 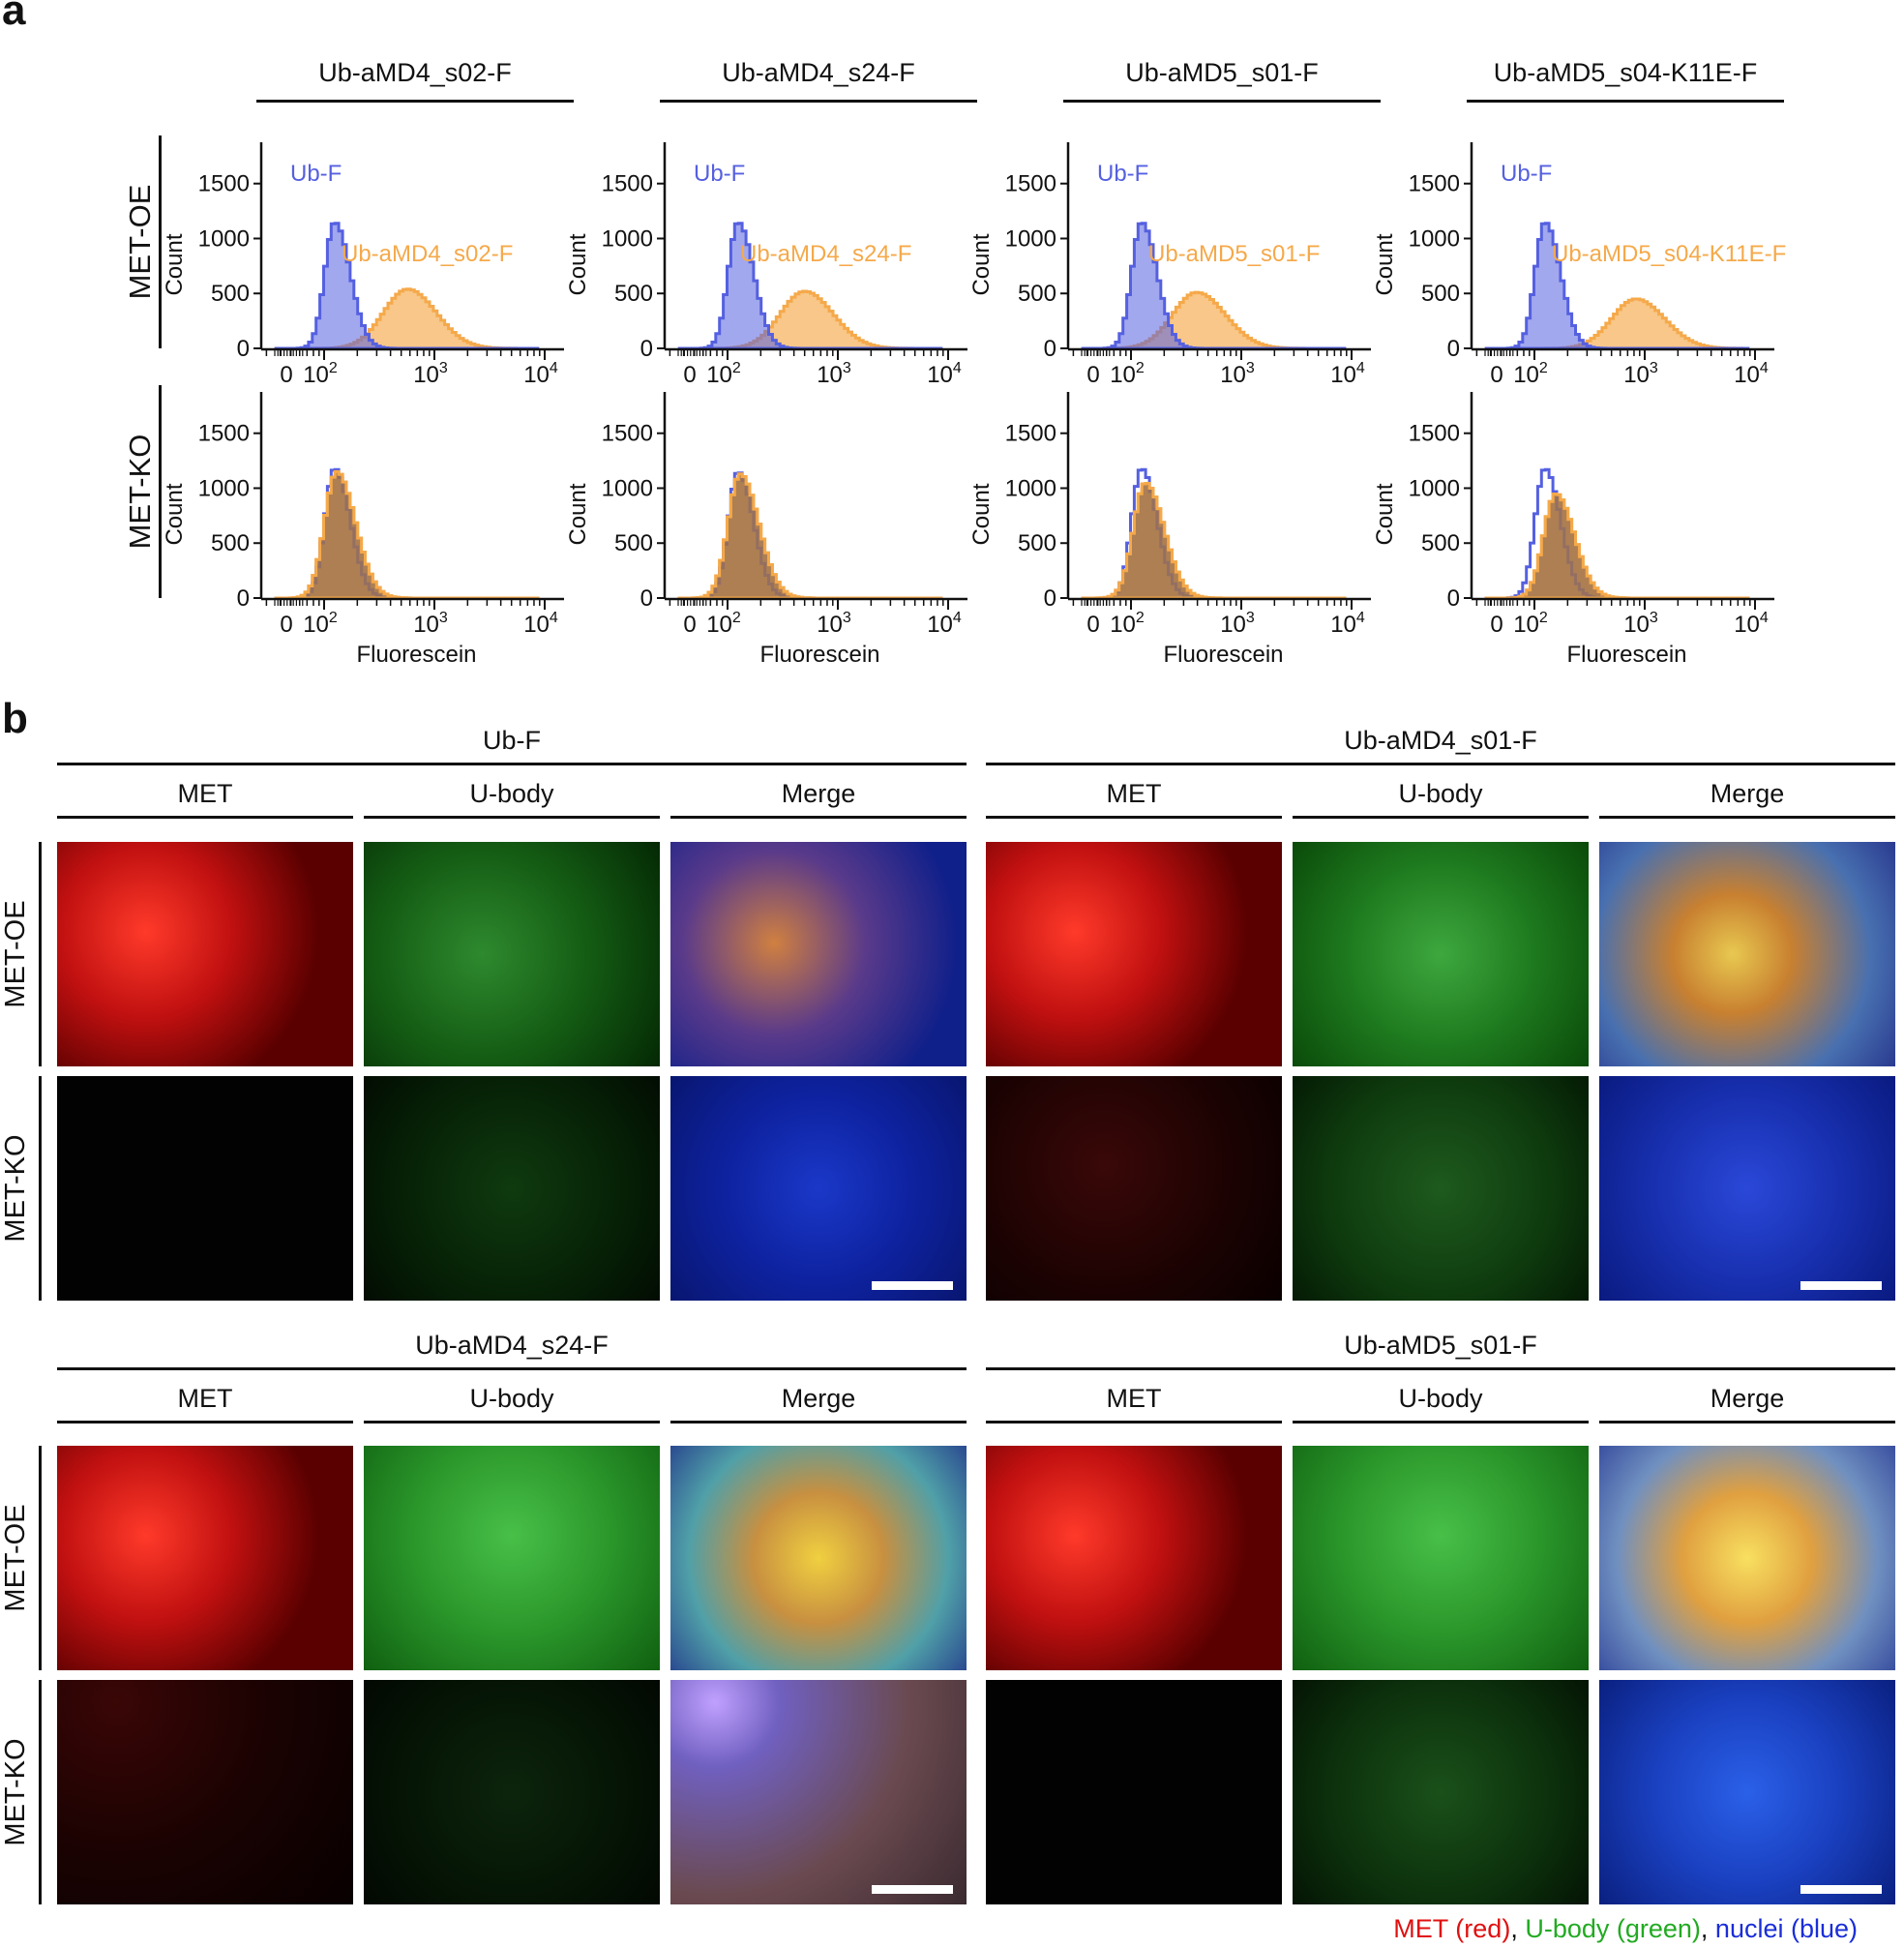 I want to click on hist-col-title-1: Ub-aMD4_s02-F, so click(x=415, y=72).